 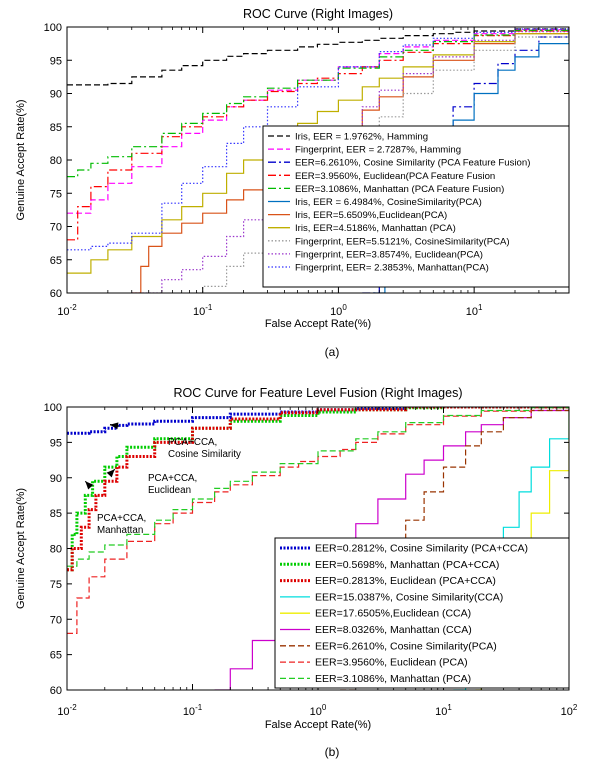 I want to click on legend-label-5: EER=8.0326%, Manhattan (CCA), so click(x=393, y=630).